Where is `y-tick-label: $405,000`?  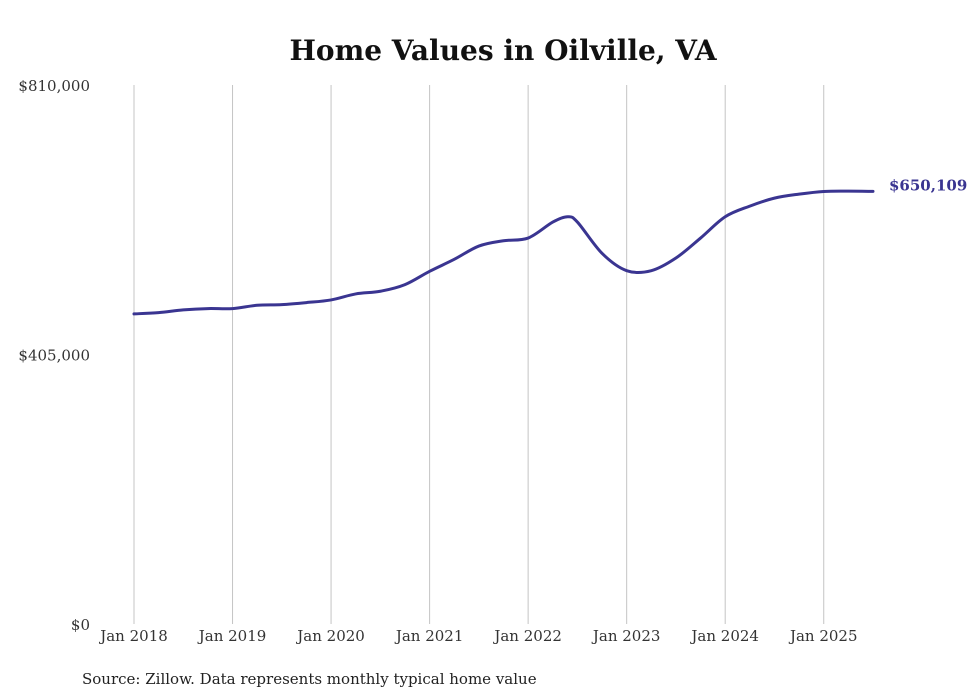
y-tick-label: $405,000 is located at coordinates (54, 356).